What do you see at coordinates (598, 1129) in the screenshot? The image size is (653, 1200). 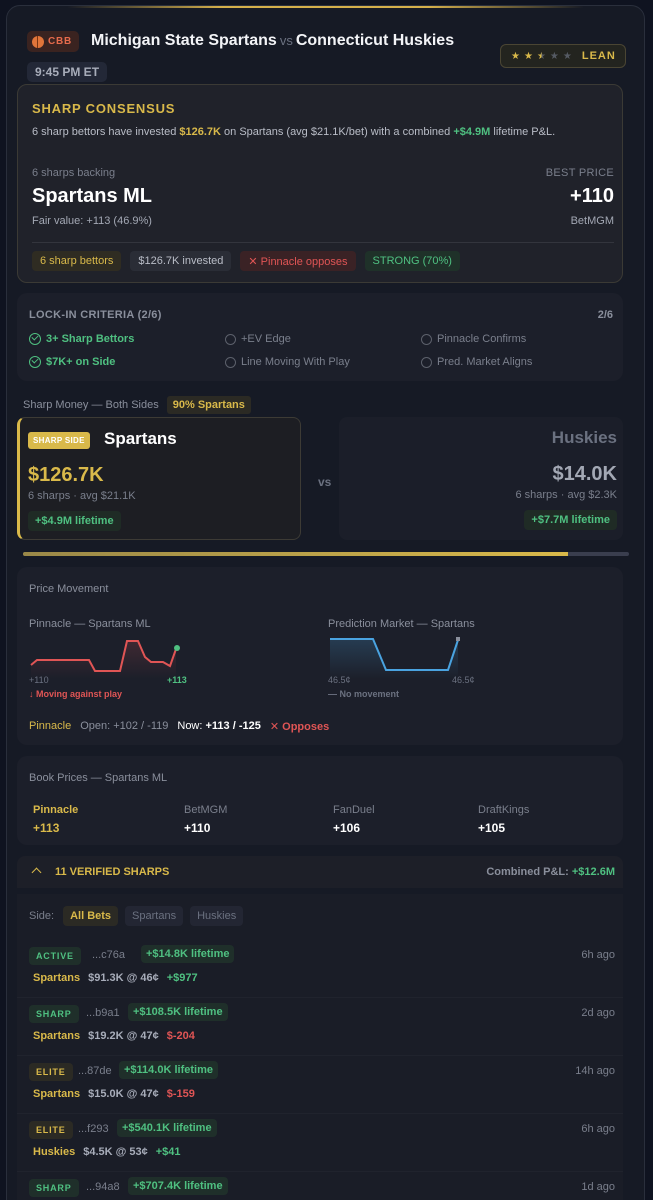 I see `time-ago: 6h ago` at bounding box center [598, 1129].